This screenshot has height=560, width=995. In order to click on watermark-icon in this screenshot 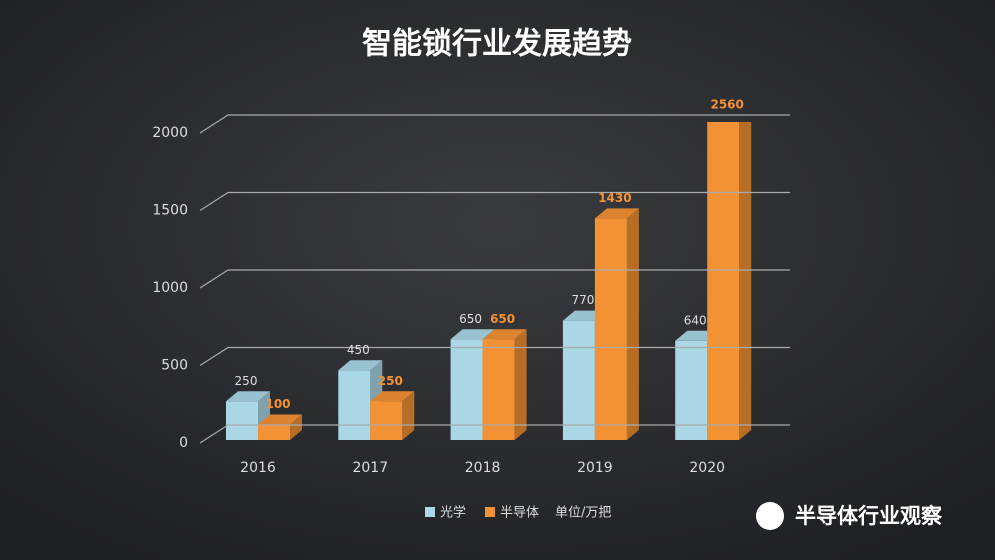, I will do `click(770, 516)`.